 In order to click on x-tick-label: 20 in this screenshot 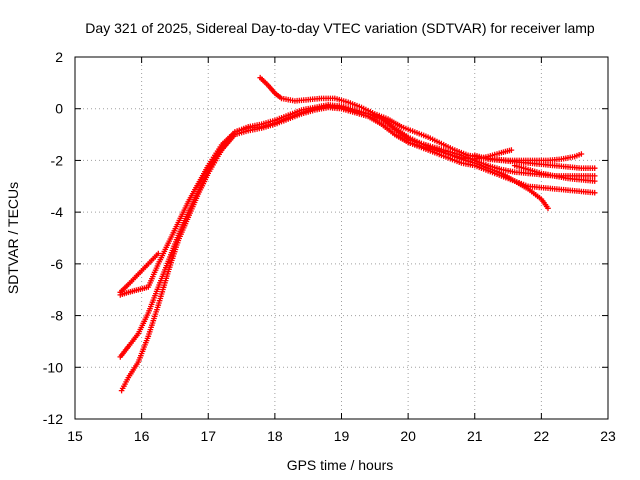, I will do `click(408, 436)`.